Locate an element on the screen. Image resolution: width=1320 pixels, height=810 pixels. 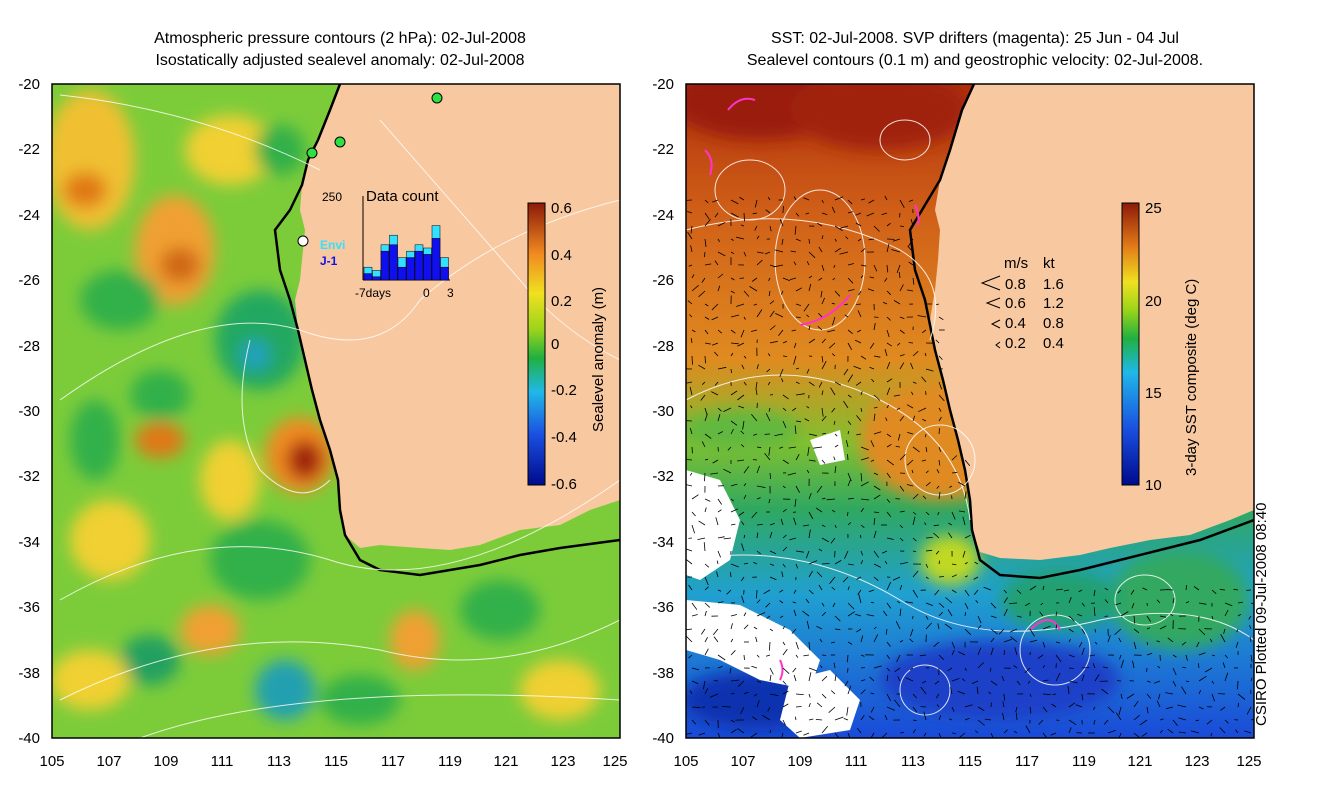
tide-gauge-marker is located at coordinates (340, 142).